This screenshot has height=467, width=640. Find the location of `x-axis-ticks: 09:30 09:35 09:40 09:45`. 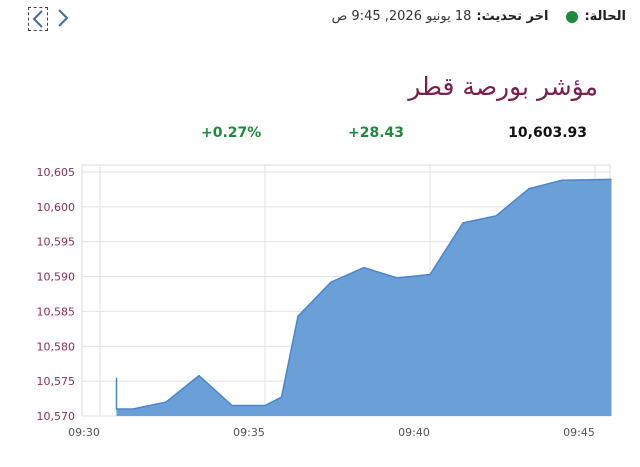

x-axis-ticks: 09:30 09:35 09:40 09:45 is located at coordinates (331, 432).